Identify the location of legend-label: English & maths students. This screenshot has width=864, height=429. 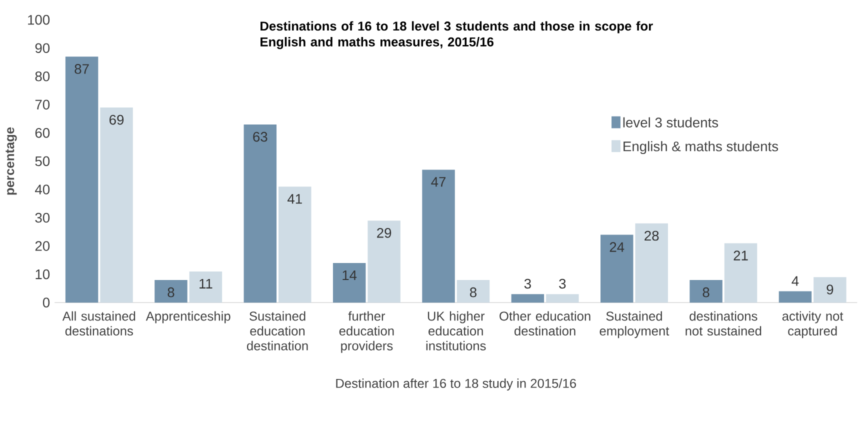
(701, 147).